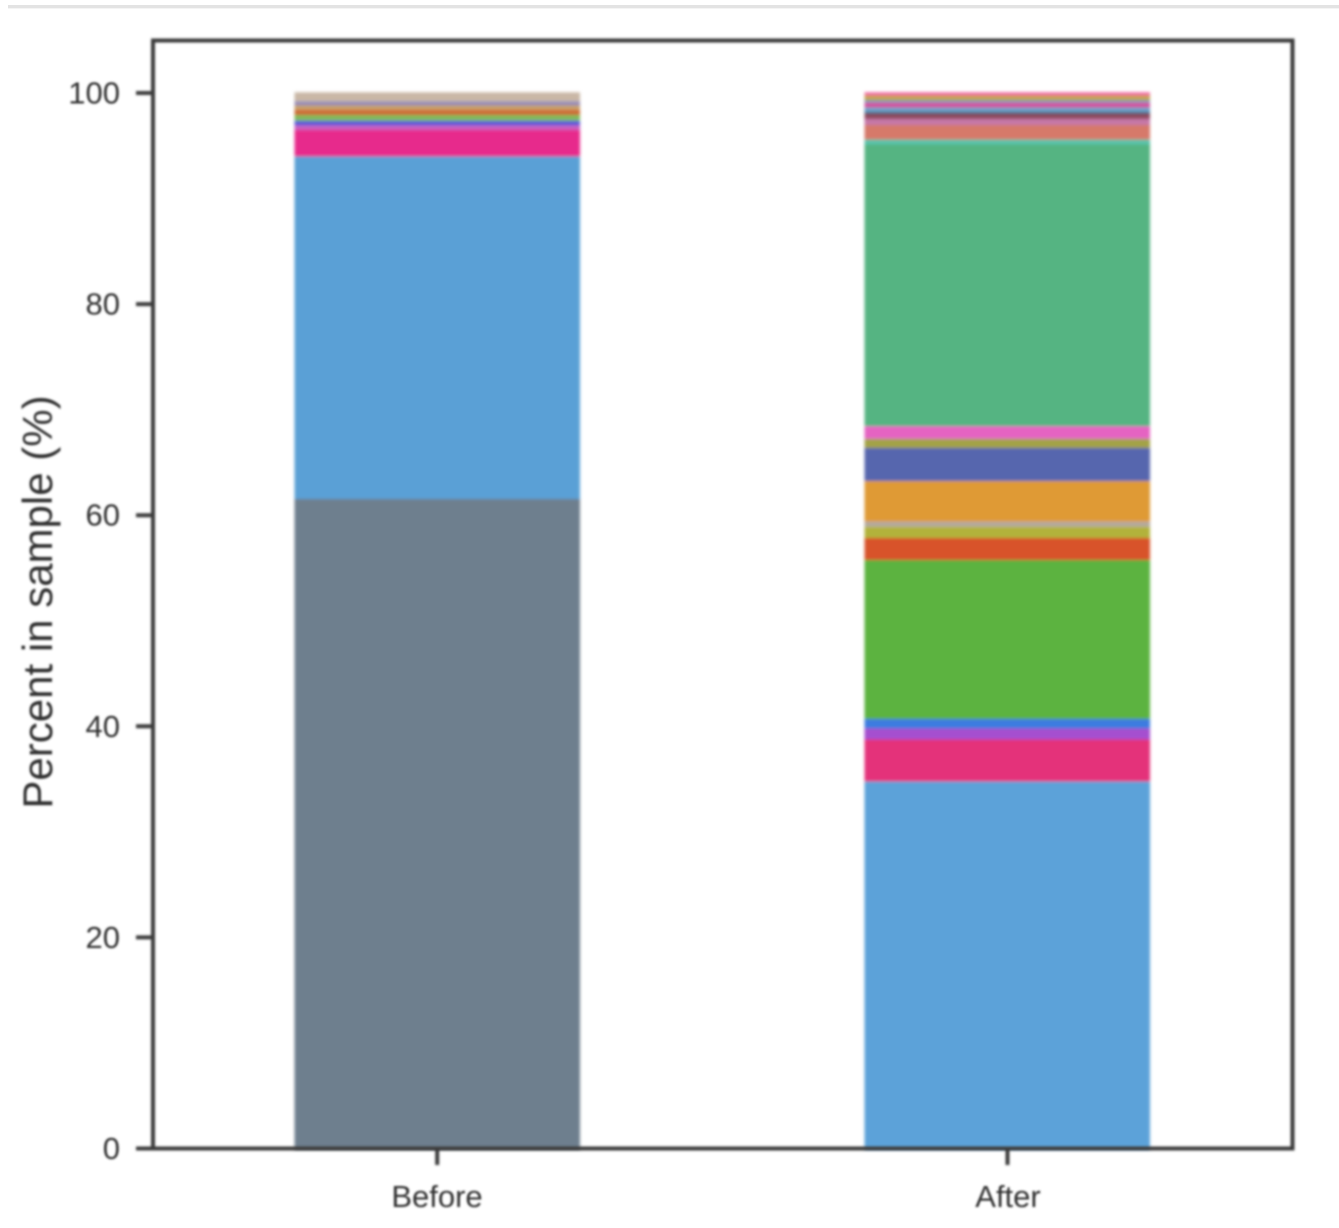 This screenshot has width=1339, height=1228. I want to click on svg-text: Percent in sample (%), so click(37, 601).